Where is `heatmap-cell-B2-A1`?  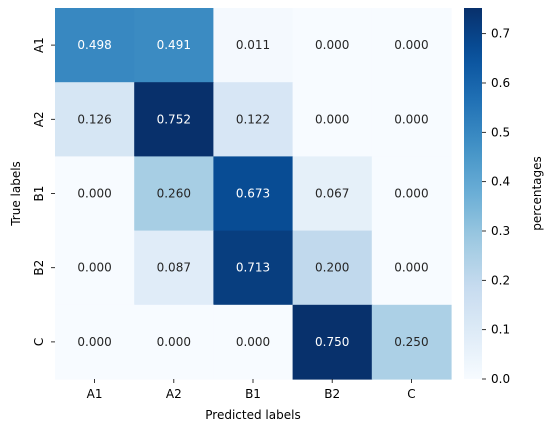
heatmap-cell-B2-A1 is located at coordinates (95, 268).